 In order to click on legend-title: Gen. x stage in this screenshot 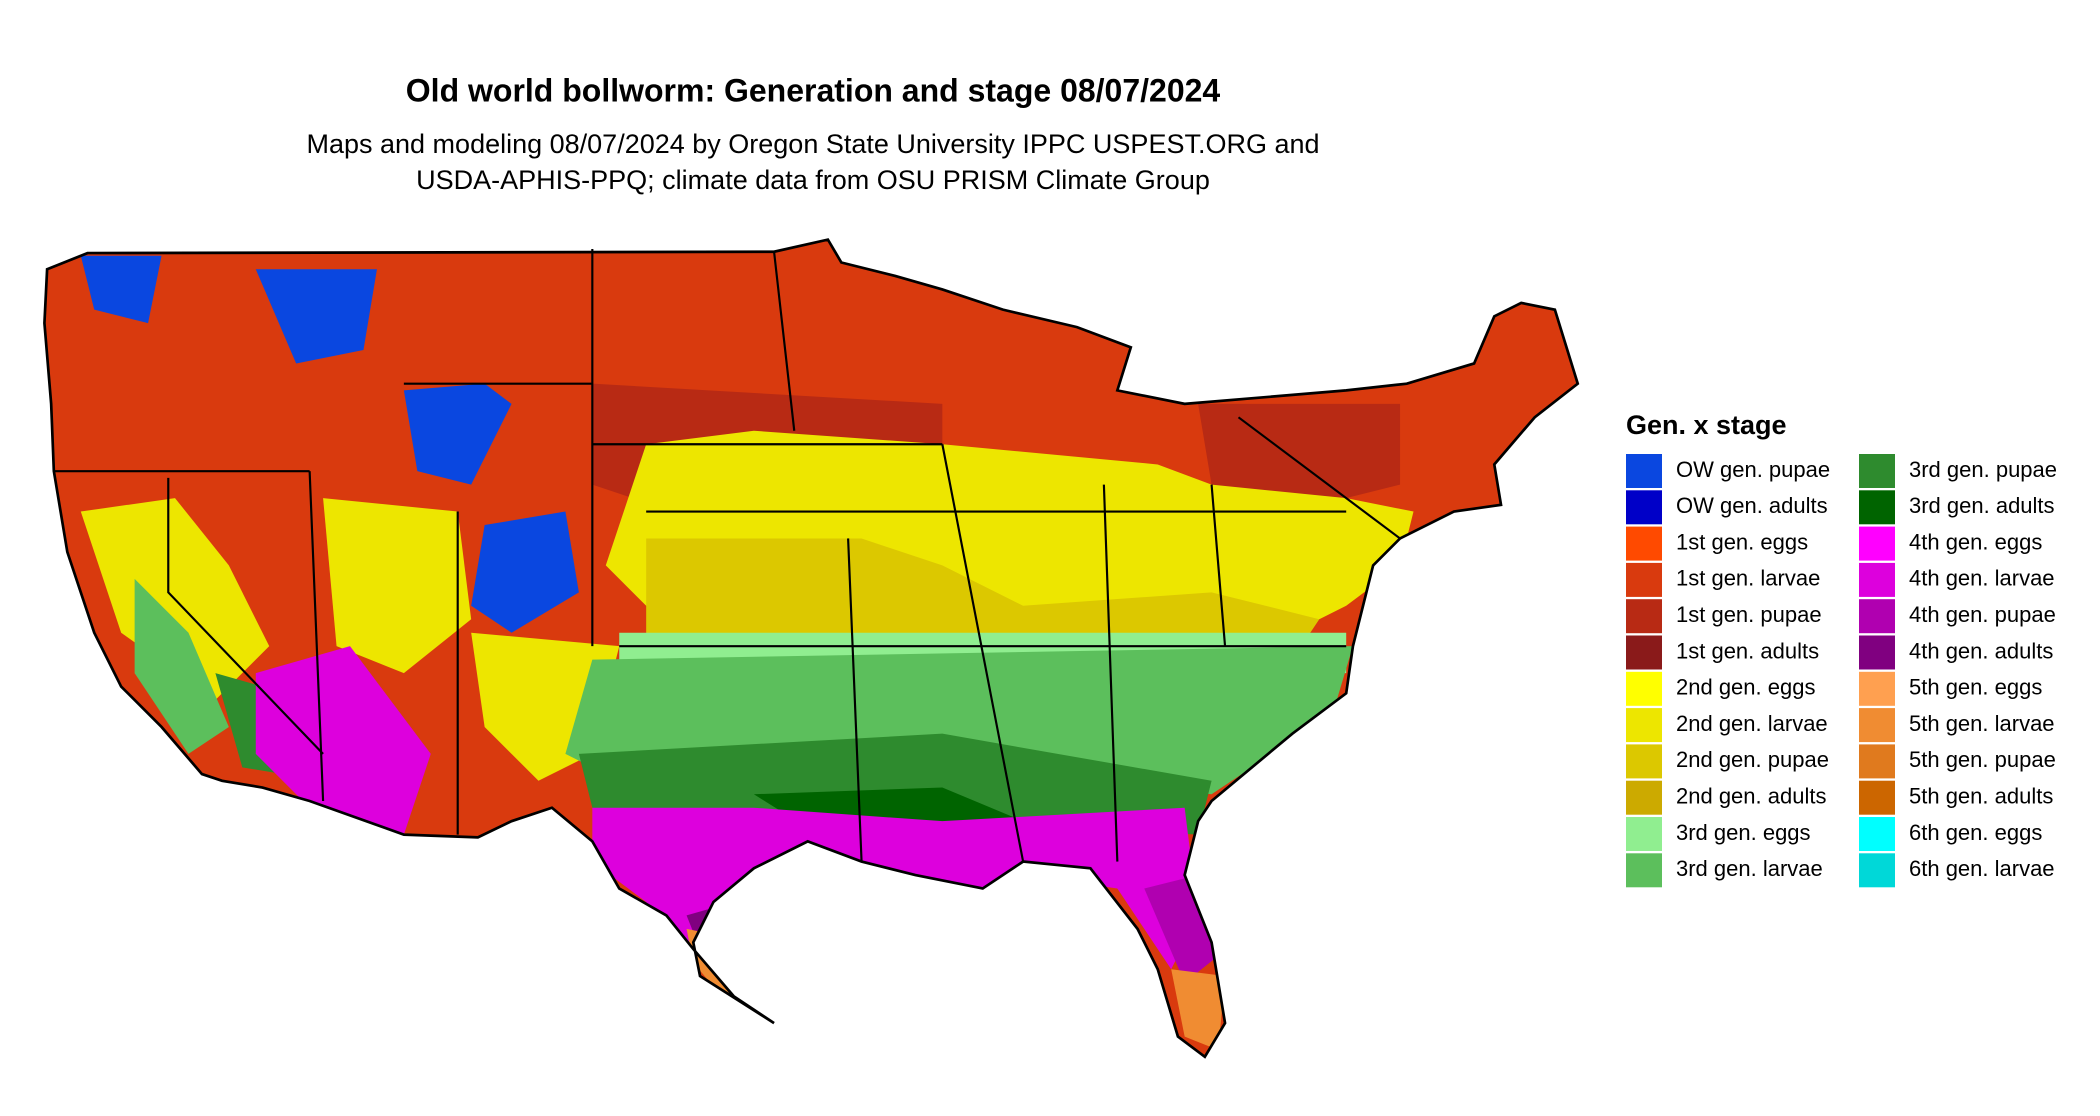, I will do `click(1706, 425)`.